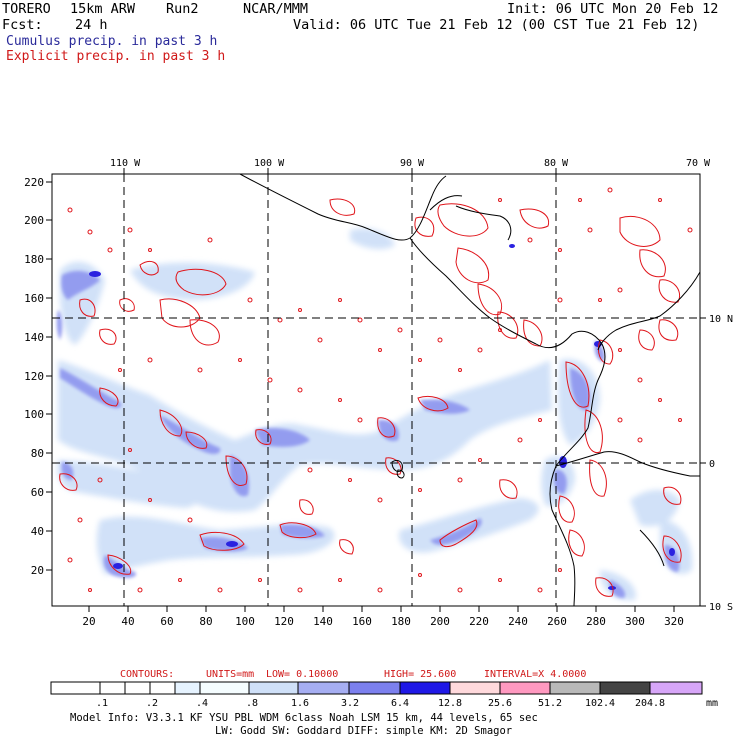  Describe the element at coordinates (635, 621) in the screenshot. I see `x-tick-label: 300` at that location.